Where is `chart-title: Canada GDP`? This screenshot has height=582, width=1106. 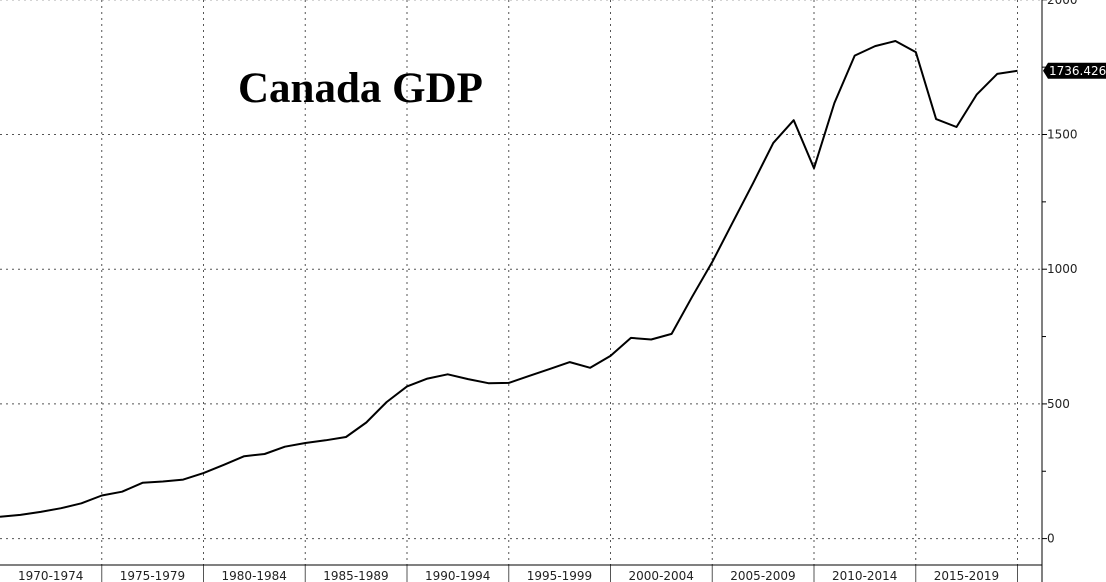
chart-title: Canada GDP is located at coordinates (360, 88).